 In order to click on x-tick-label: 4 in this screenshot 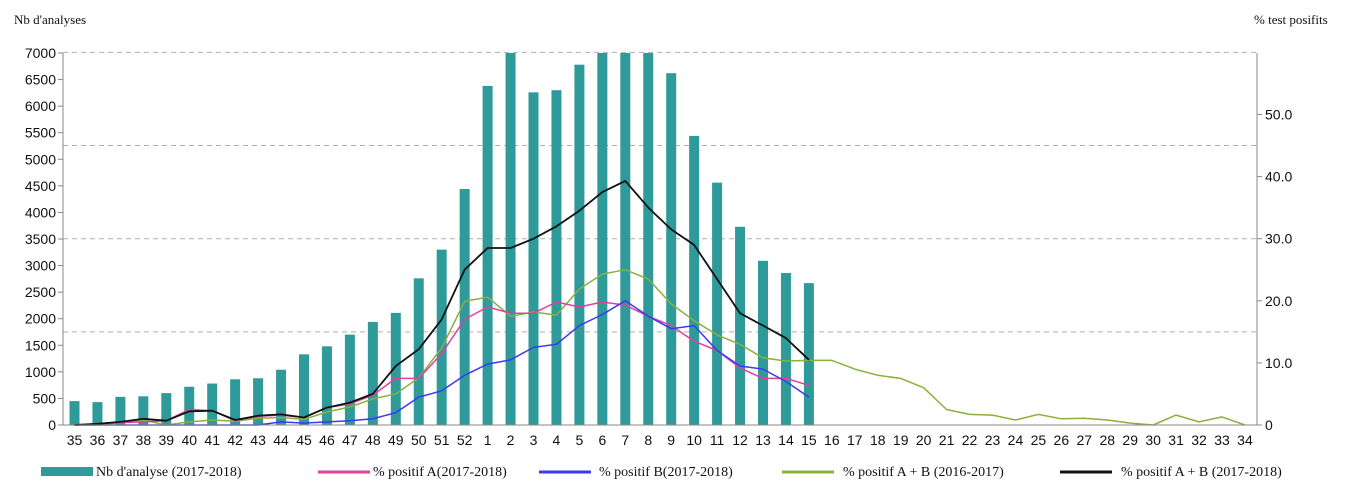, I will do `click(557, 440)`.